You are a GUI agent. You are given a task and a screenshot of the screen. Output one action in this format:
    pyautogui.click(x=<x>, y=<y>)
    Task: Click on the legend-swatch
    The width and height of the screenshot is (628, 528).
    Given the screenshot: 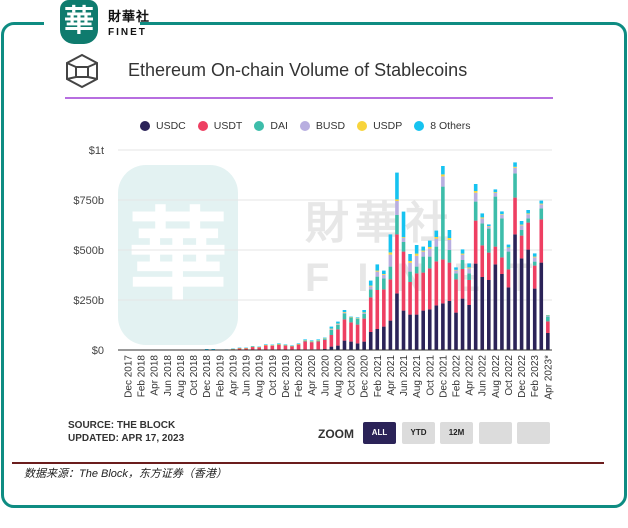 What is the action you would take?
    pyautogui.click(x=145, y=126)
    